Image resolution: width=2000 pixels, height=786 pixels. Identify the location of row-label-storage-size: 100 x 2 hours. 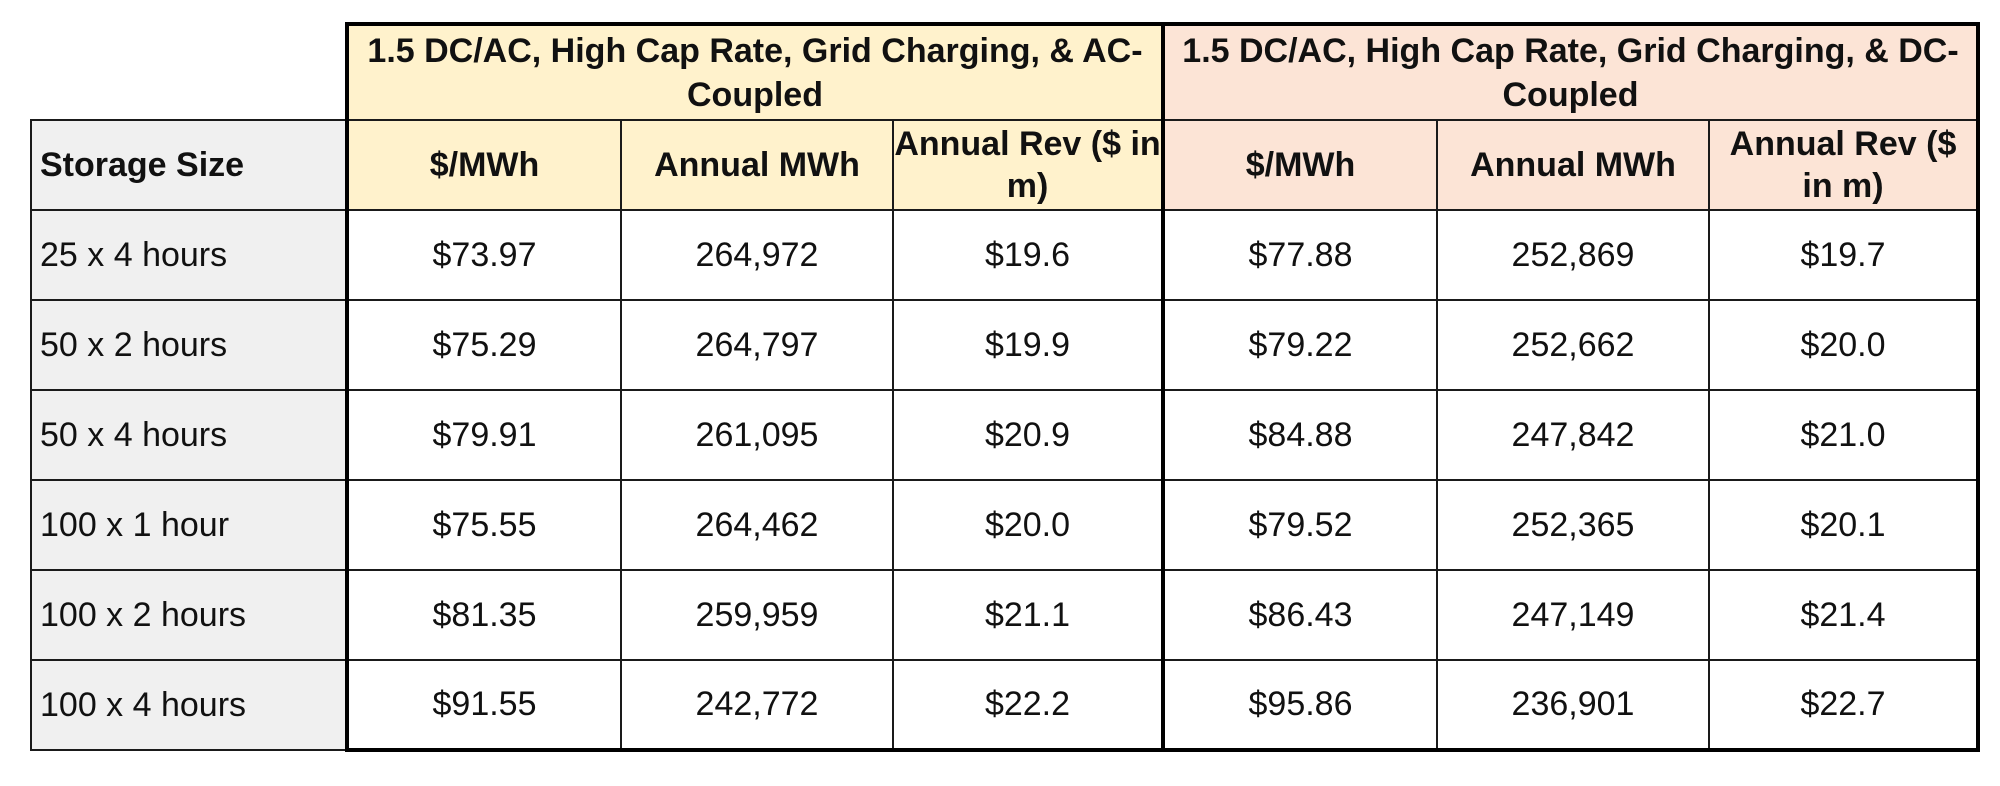
(189, 615).